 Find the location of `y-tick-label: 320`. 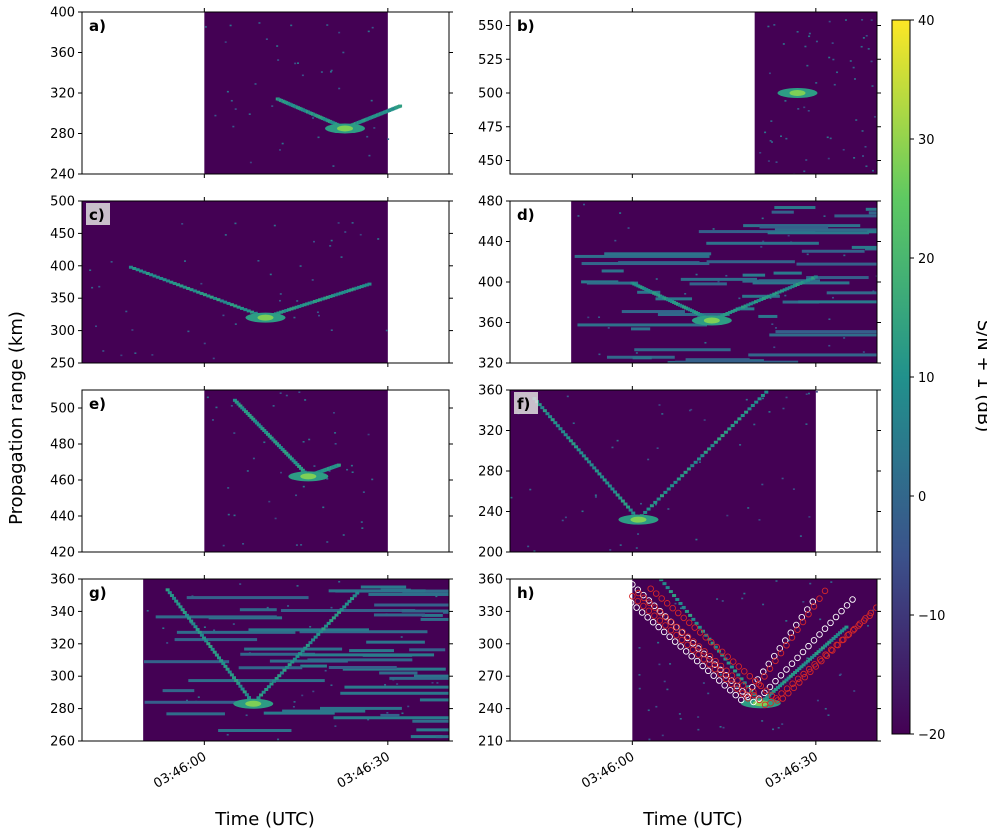

y-tick-label: 320 is located at coordinates (62, 644).